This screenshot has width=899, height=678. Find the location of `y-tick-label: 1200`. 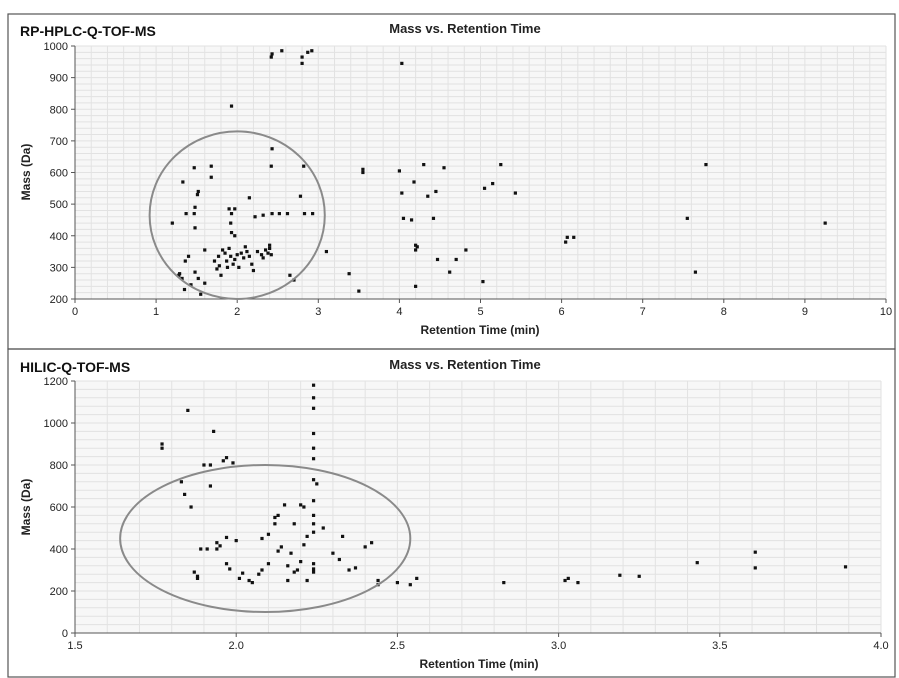

y-tick-label: 1200 is located at coordinates (56, 382).